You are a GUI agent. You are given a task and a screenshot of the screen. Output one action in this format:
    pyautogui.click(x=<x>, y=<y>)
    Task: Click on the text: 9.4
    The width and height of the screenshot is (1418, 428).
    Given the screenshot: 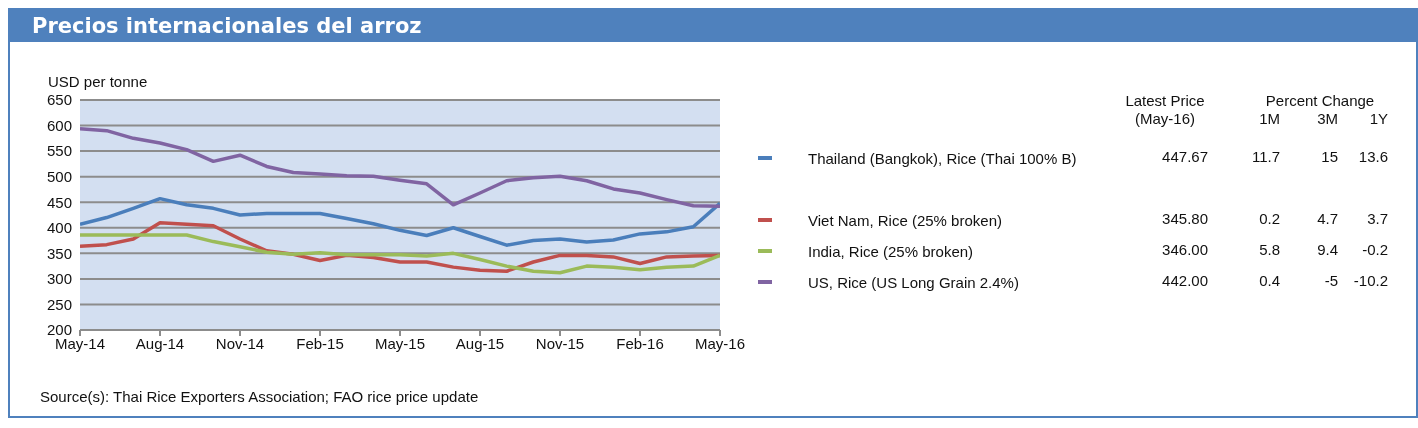 What is the action you would take?
    pyautogui.click(x=1327, y=249)
    